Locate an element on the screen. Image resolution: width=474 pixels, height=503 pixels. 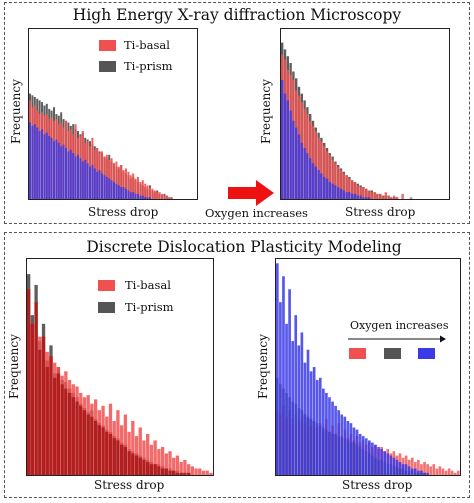
hedm-left-y-label: Frequency is located at coordinates (16, 111).